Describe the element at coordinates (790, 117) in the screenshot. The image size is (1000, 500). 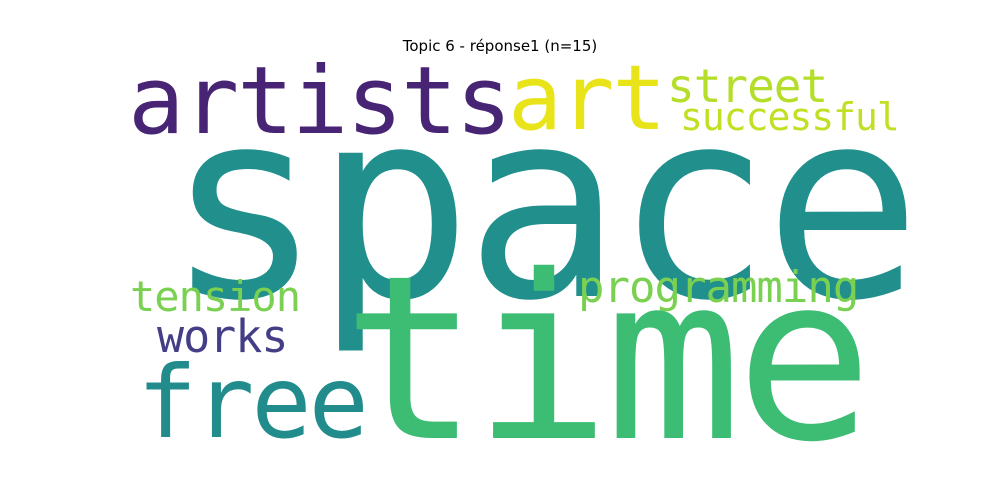
I see `word-successful: successful` at that location.